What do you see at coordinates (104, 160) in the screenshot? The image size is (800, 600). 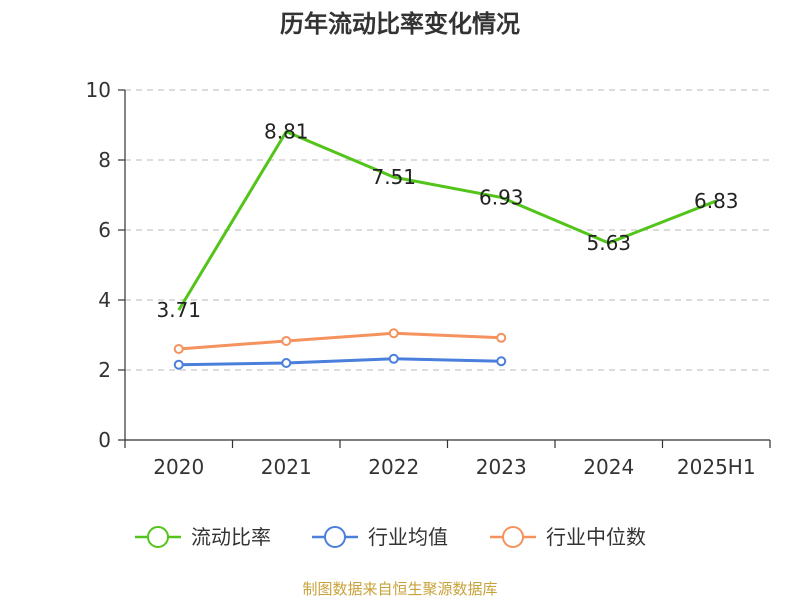 I see `y-tick-label: 8` at bounding box center [104, 160].